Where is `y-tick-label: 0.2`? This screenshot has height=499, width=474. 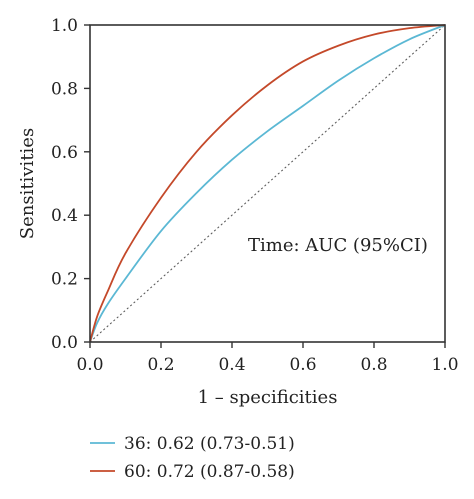
y-tick-label: 0.2 is located at coordinates (64, 280).